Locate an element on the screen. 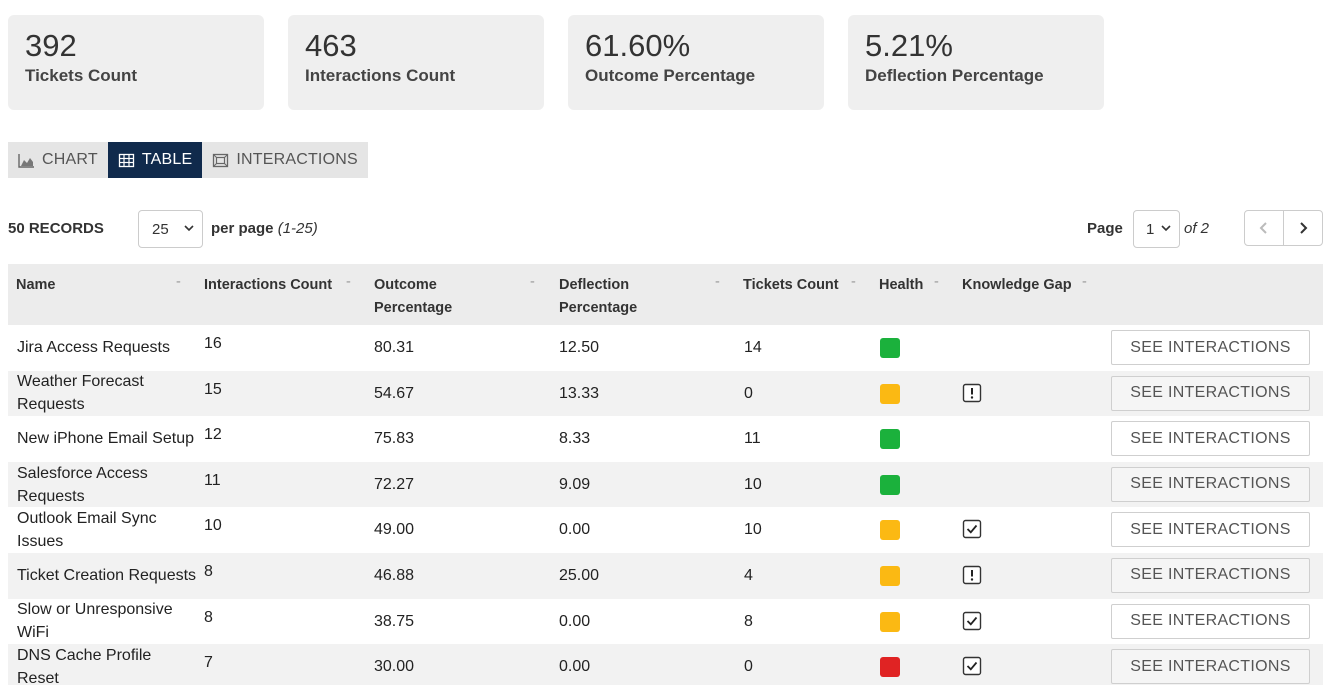 Image resolution: width=1343 pixels, height=685 pixels. header-line: Percentage is located at coordinates (413, 308).